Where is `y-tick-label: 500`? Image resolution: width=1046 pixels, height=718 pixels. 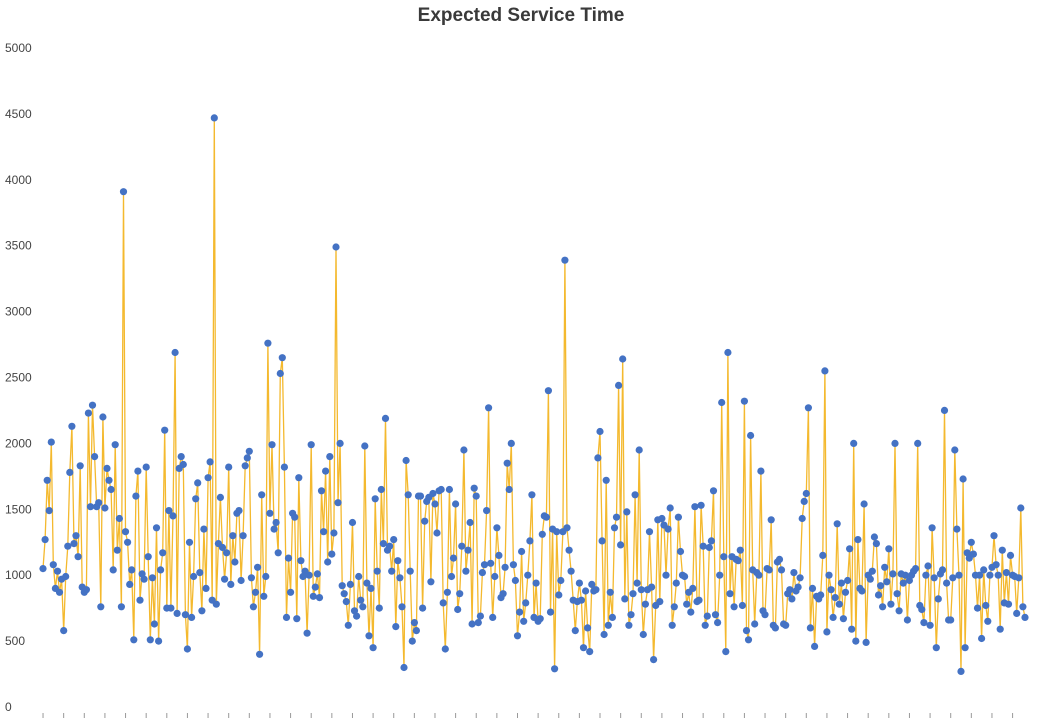
y-tick-label: 500 is located at coordinates (15, 641).